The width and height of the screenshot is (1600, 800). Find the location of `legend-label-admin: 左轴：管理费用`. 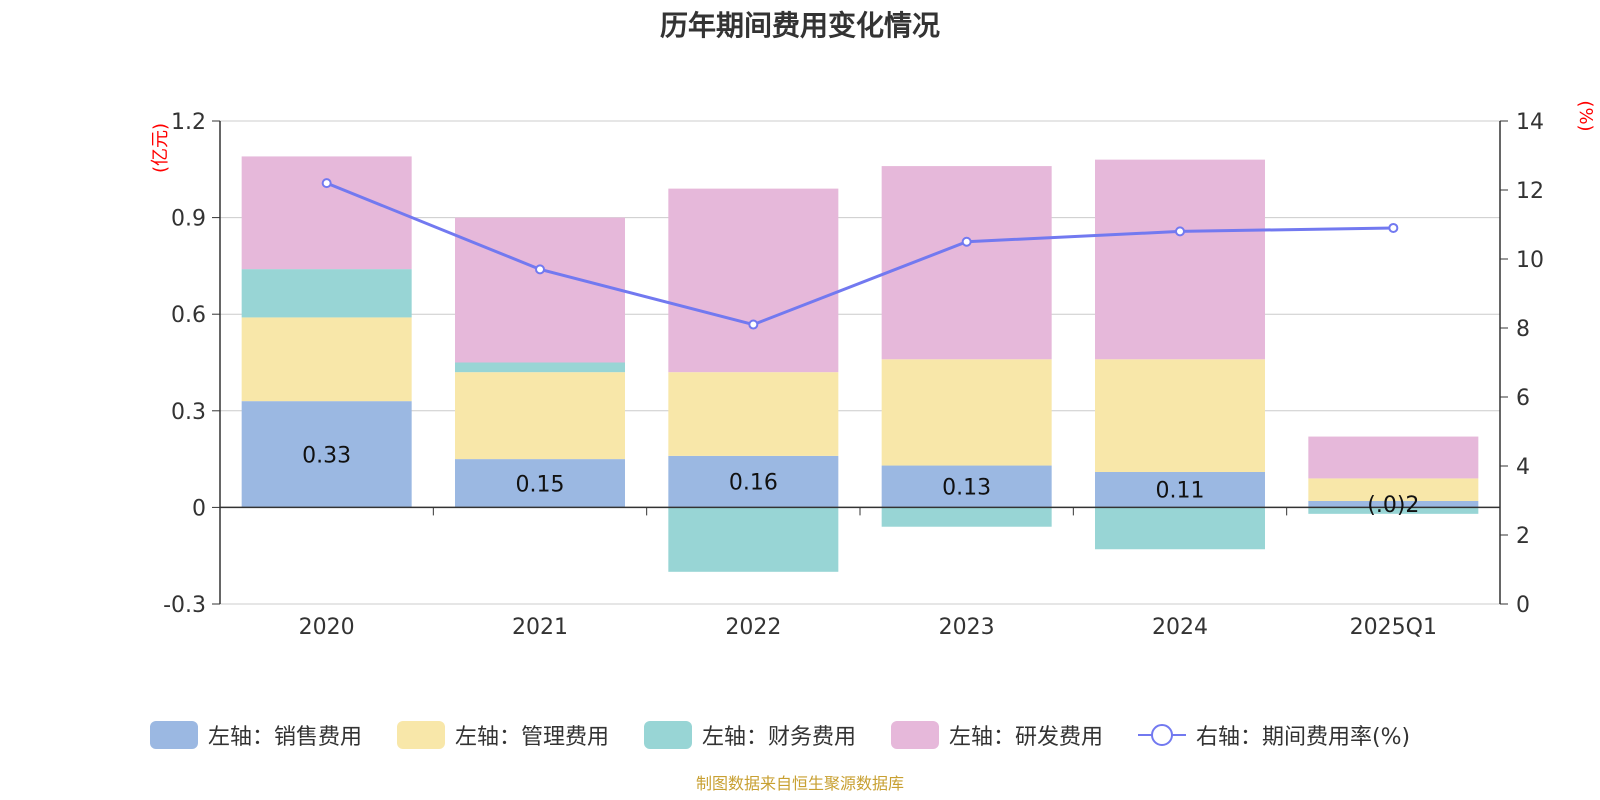

legend-label-admin: 左轴：管理费用 is located at coordinates (532, 737).